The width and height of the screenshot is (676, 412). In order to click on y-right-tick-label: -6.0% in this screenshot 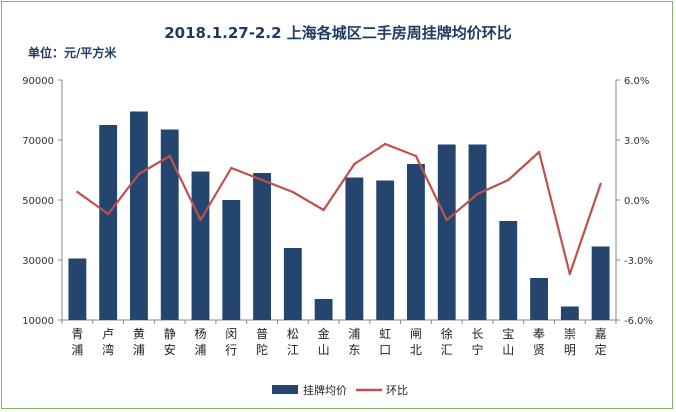, I will do `click(638, 321)`.